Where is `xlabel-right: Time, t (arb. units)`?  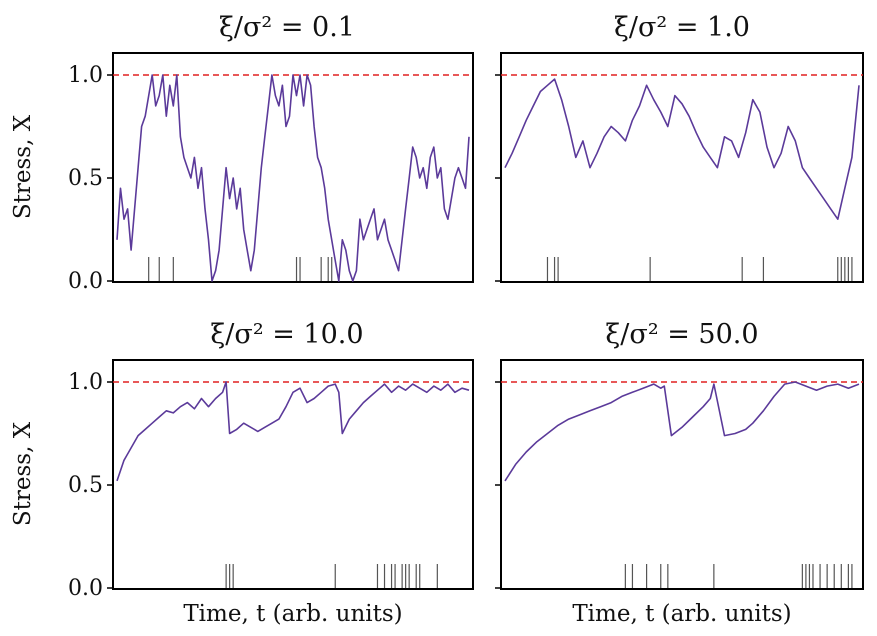 xlabel-right: Time, t (arb. units) is located at coordinates (681, 614).